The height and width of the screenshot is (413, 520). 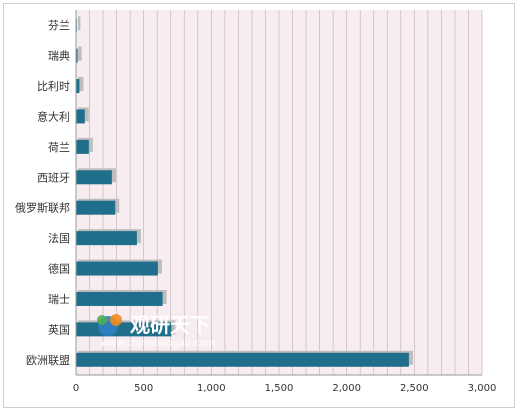 I want to click on x-tick-label: 2,000, so click(x=346, y=388).